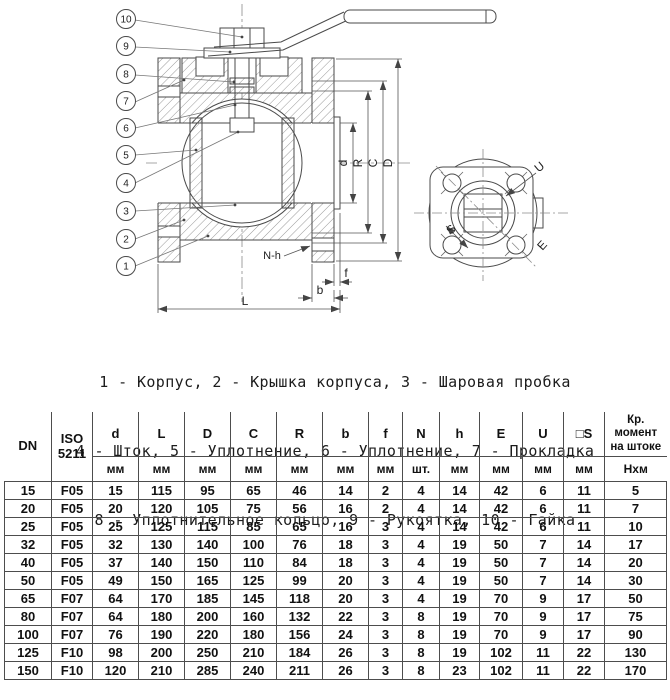 This screenshot has height=700, width=670. What do you see at coordinates (335, 490) in the screenshot?
I see `table-row: 15 F05 15 115 95 65 46 14 2 4 14 42 6 11 5` at bounding box center [335, 490].